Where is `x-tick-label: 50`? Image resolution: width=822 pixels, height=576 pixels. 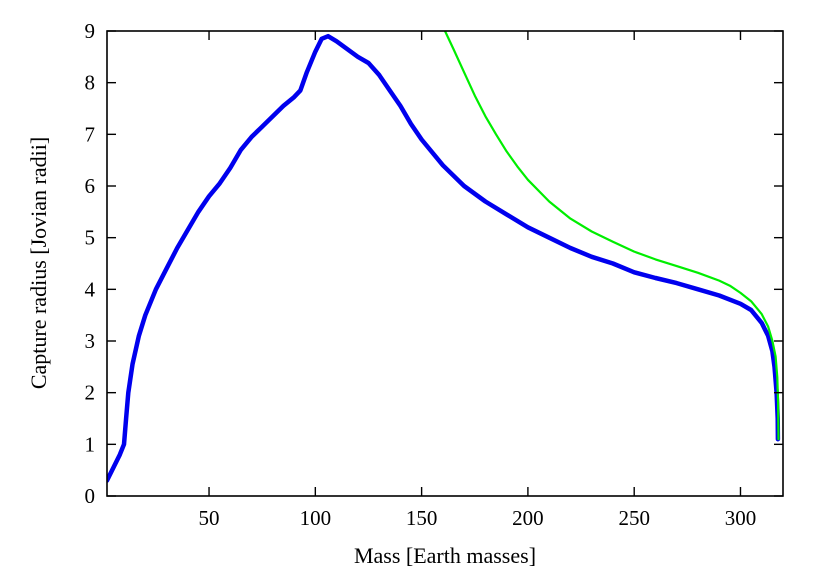
x-tick-label: 50 is located at coordinates (209, 518).